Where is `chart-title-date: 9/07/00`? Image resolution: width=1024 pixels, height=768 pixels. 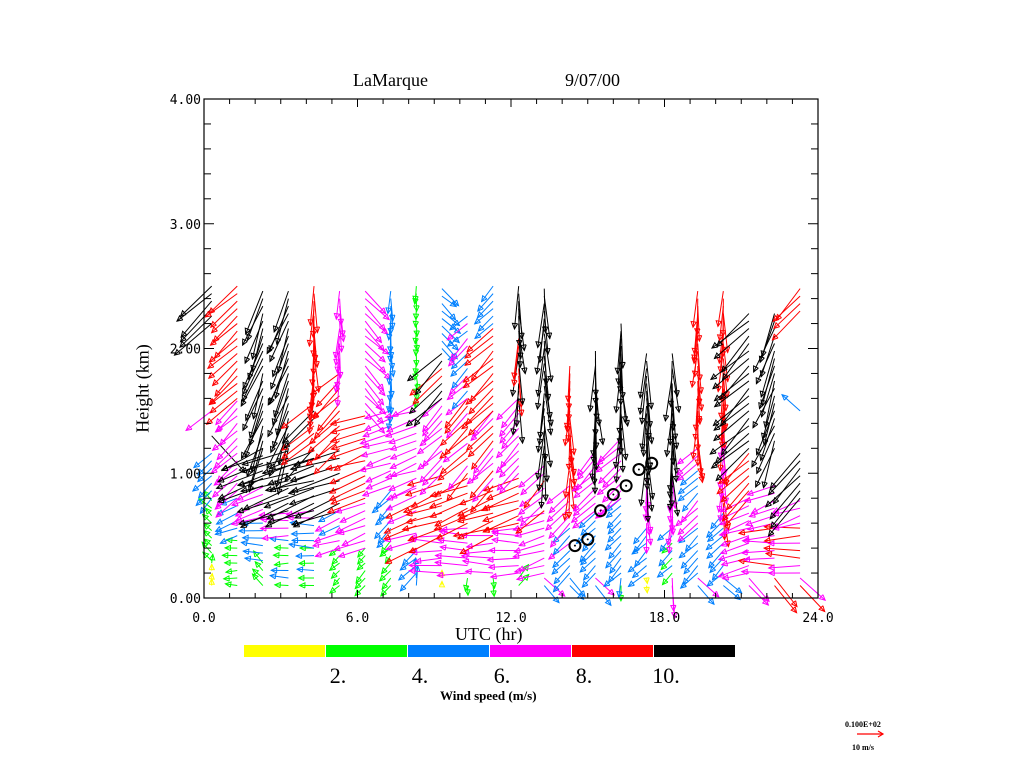
chart-title-date: 9/07/00 is located at coordinates (593, 80).